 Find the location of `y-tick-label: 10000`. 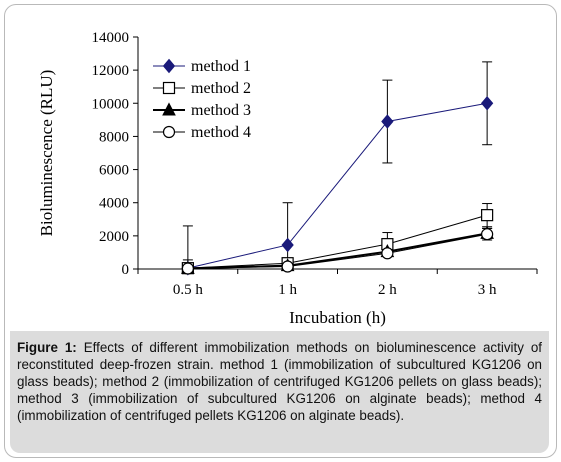

y-tick-label: 10000 is located at coordinates (111, 104).